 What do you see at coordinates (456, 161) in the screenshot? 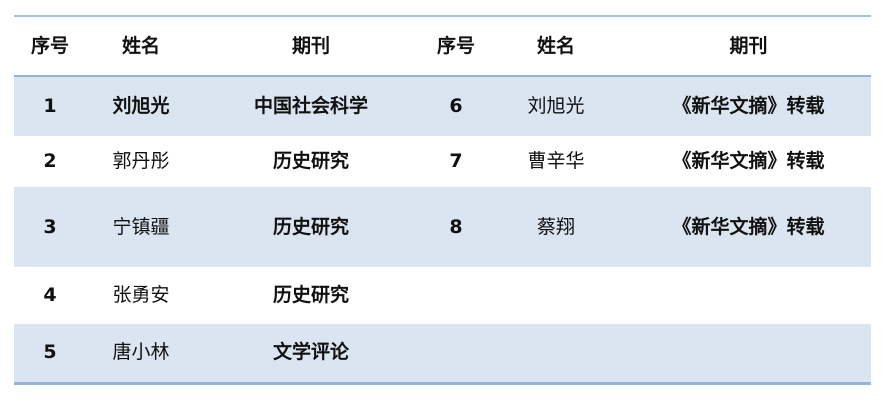
I see `cell-serial-right: 7` at bounding box center [456, 161].